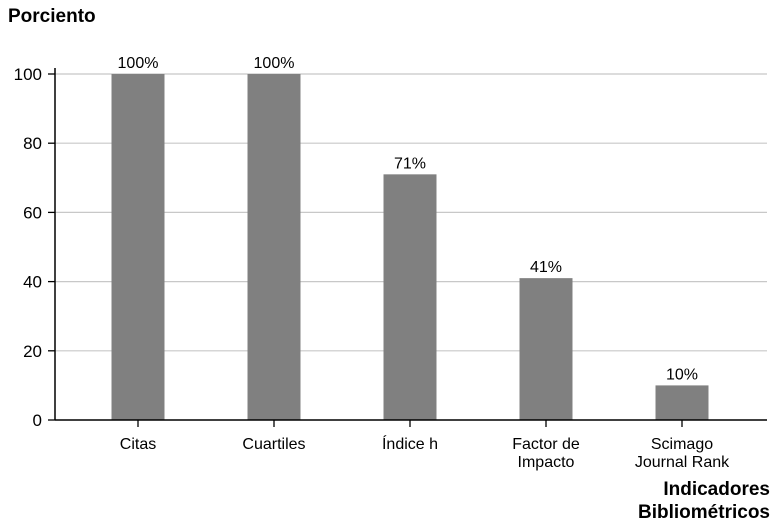  What do you see at coordinates (682, 453) in the screenshot?
I see `x-tick-label: Scimago Journal Rank` at bounding box center [682, 453].